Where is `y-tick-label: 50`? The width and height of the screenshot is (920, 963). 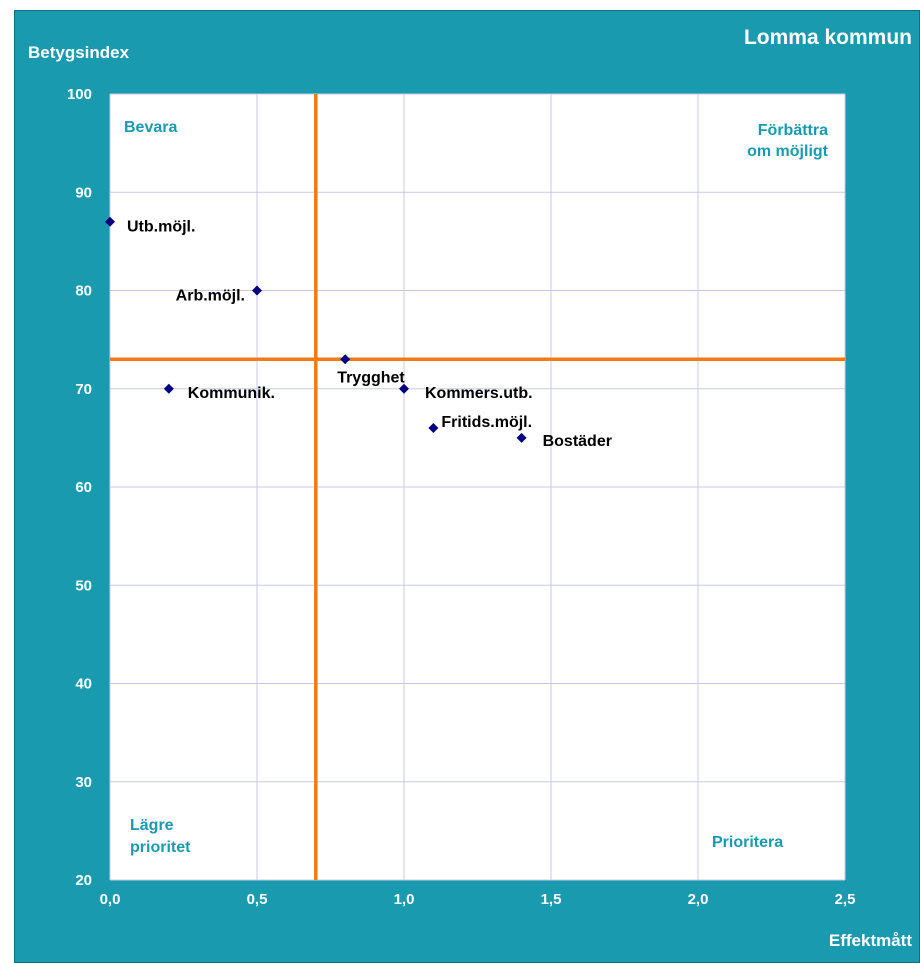 y-tick-label: 50 is located at coordinates (83, 585).